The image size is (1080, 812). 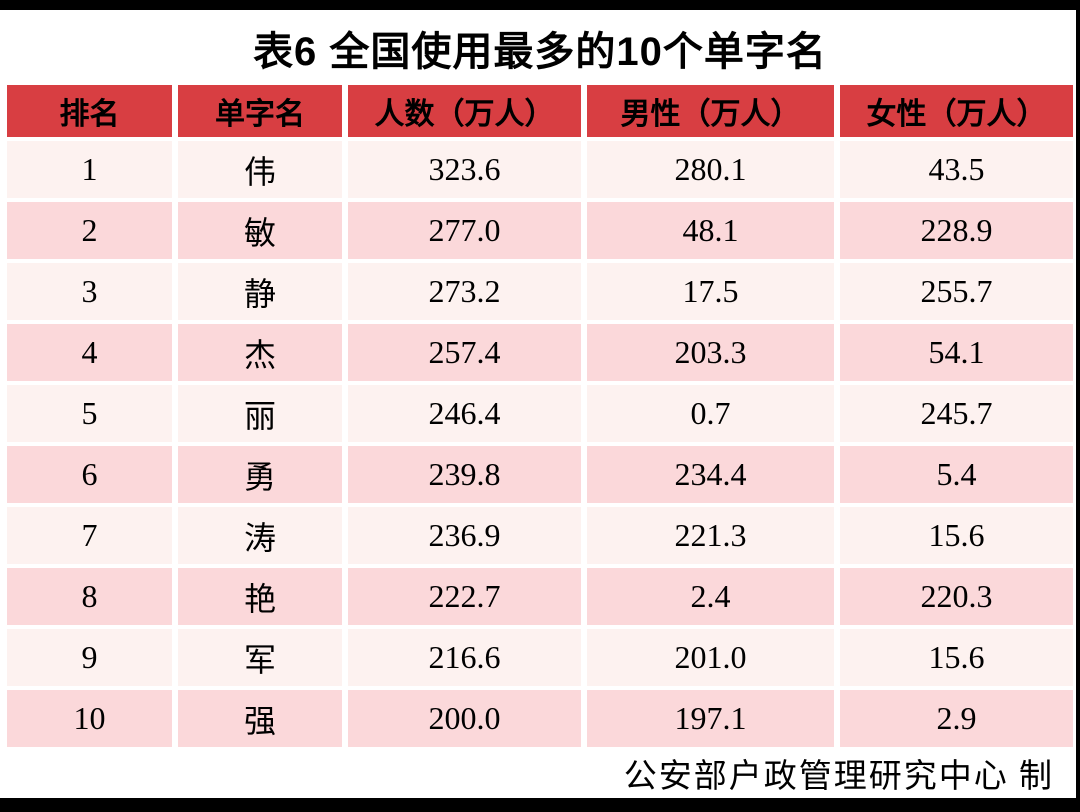 What do you see at coordinates (89, 535) in the screenshot?
I see `rank-cell: 7` at bounding box center [89, 535].